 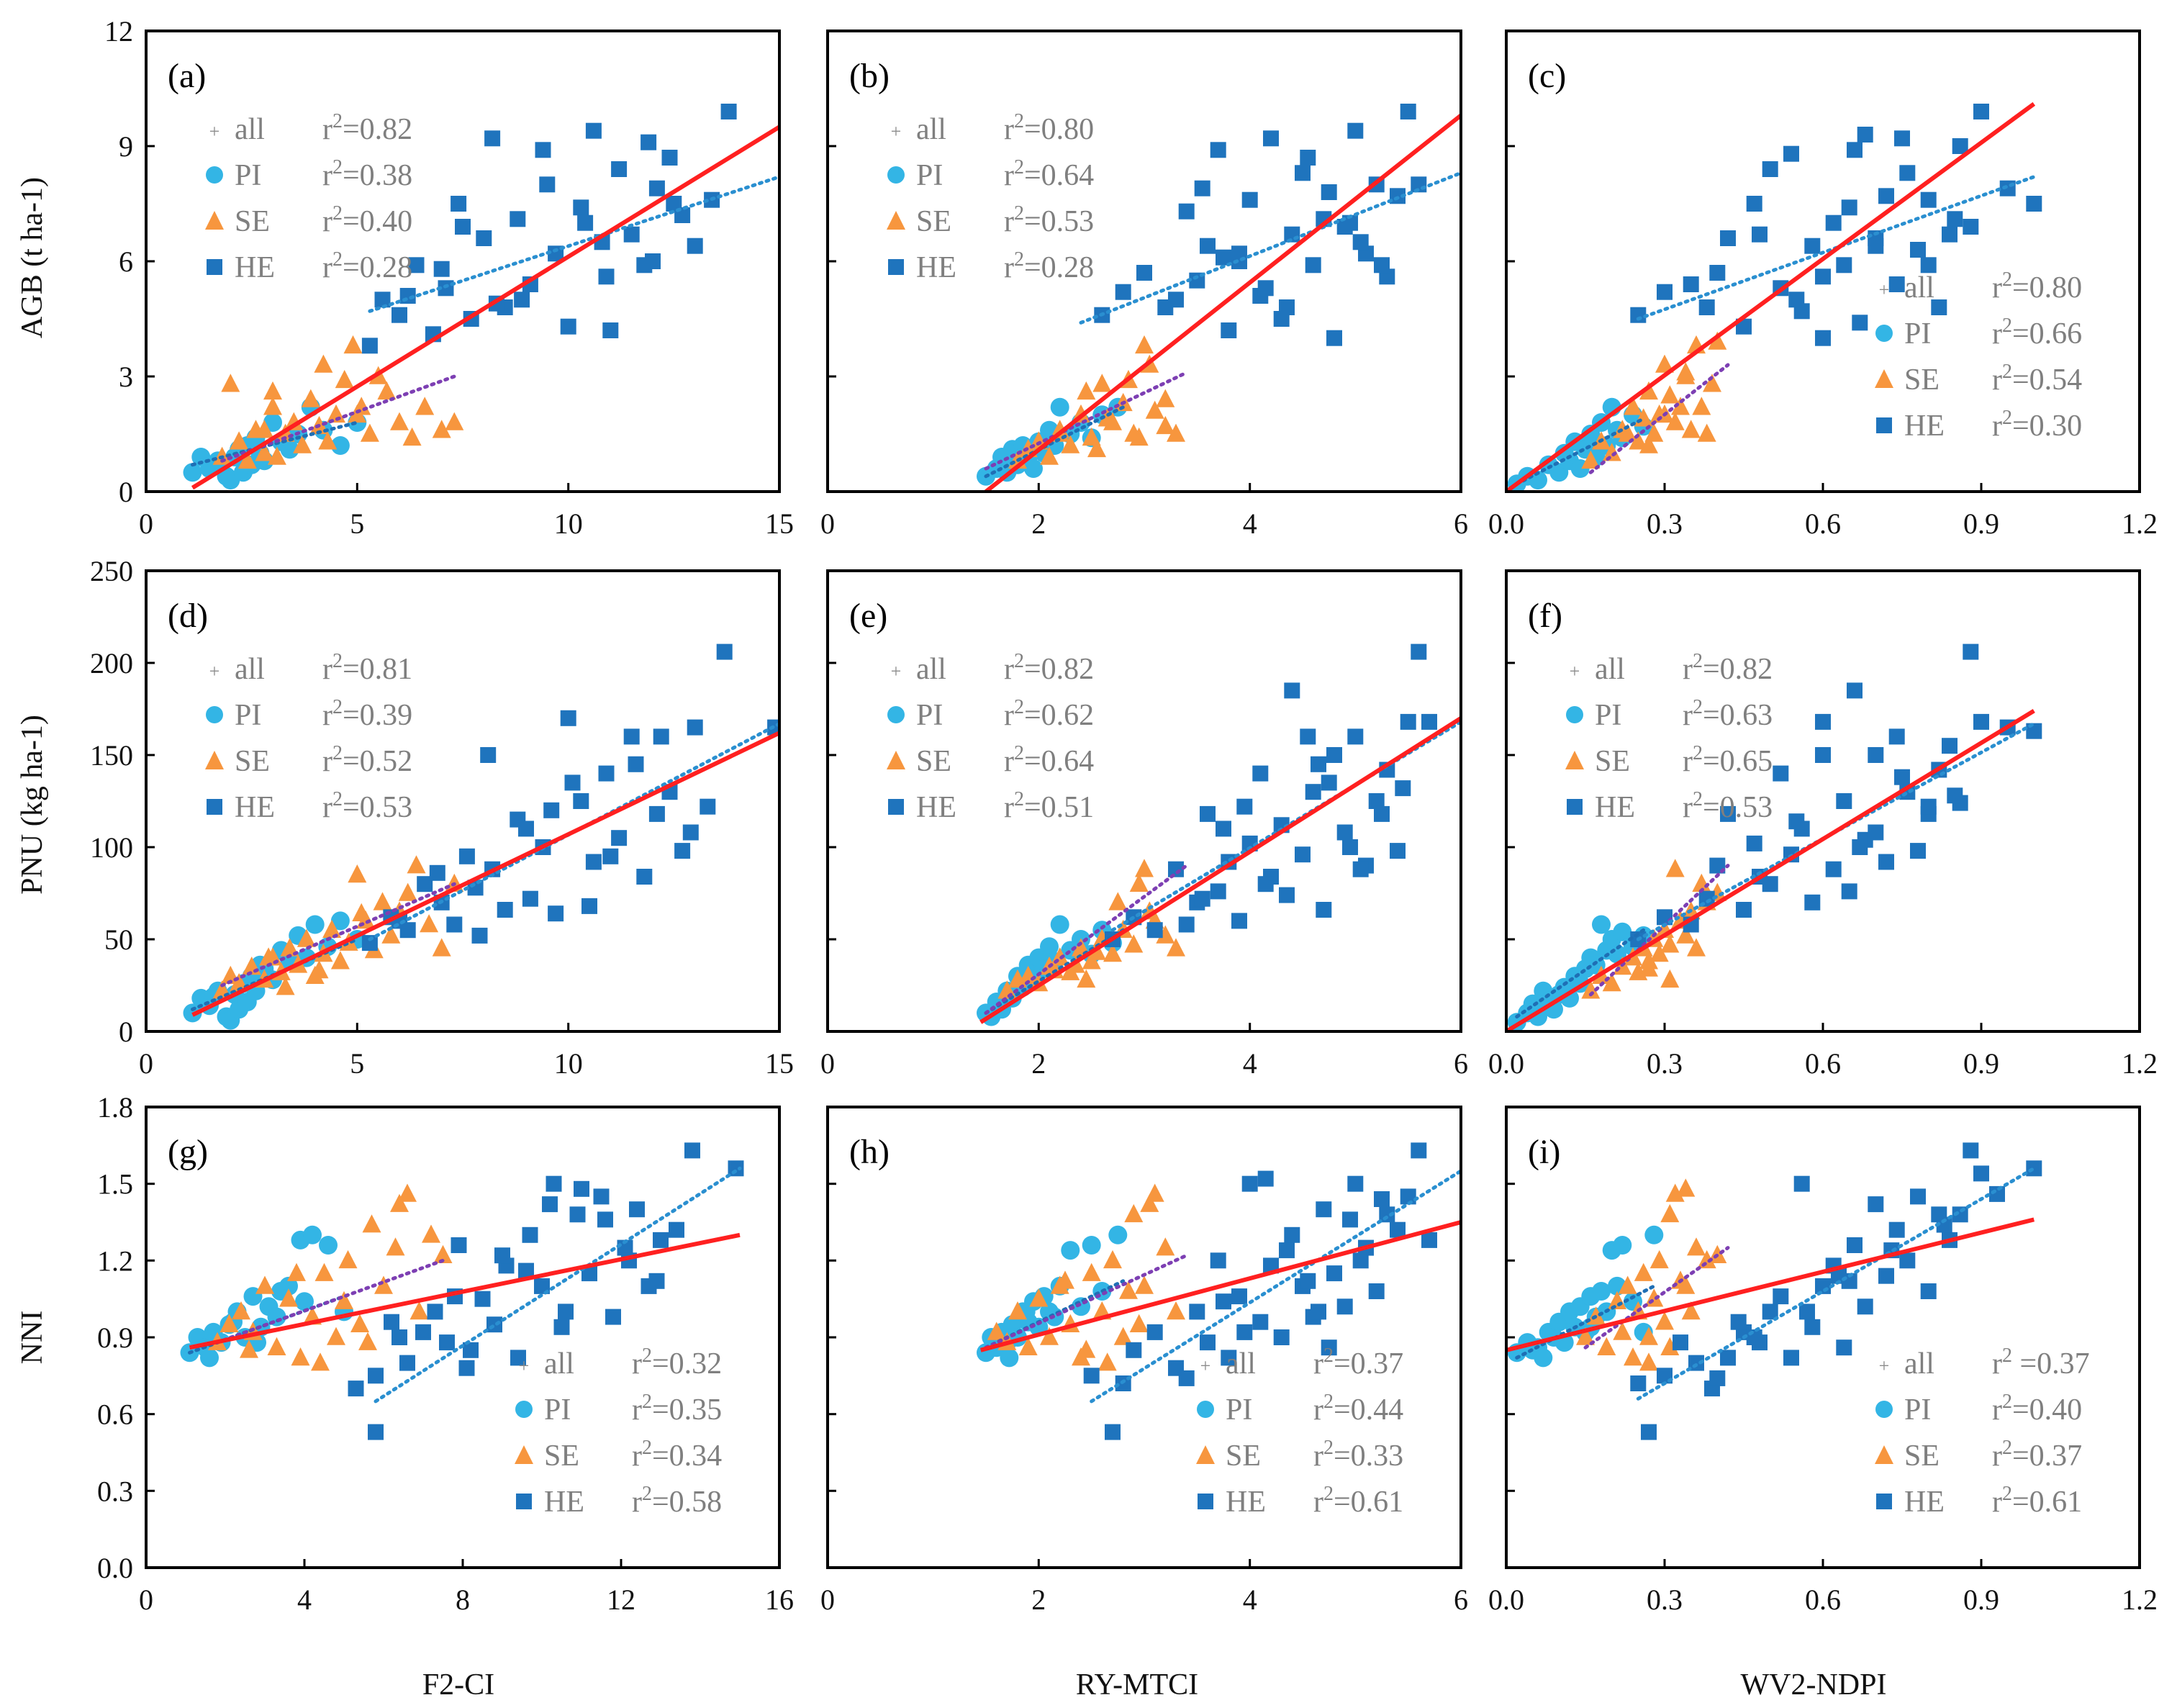 What do you see at coordinates (1271, 795) in the screenshot?
I see `panel-e-series-HE` at bounding box center [1271, 795].